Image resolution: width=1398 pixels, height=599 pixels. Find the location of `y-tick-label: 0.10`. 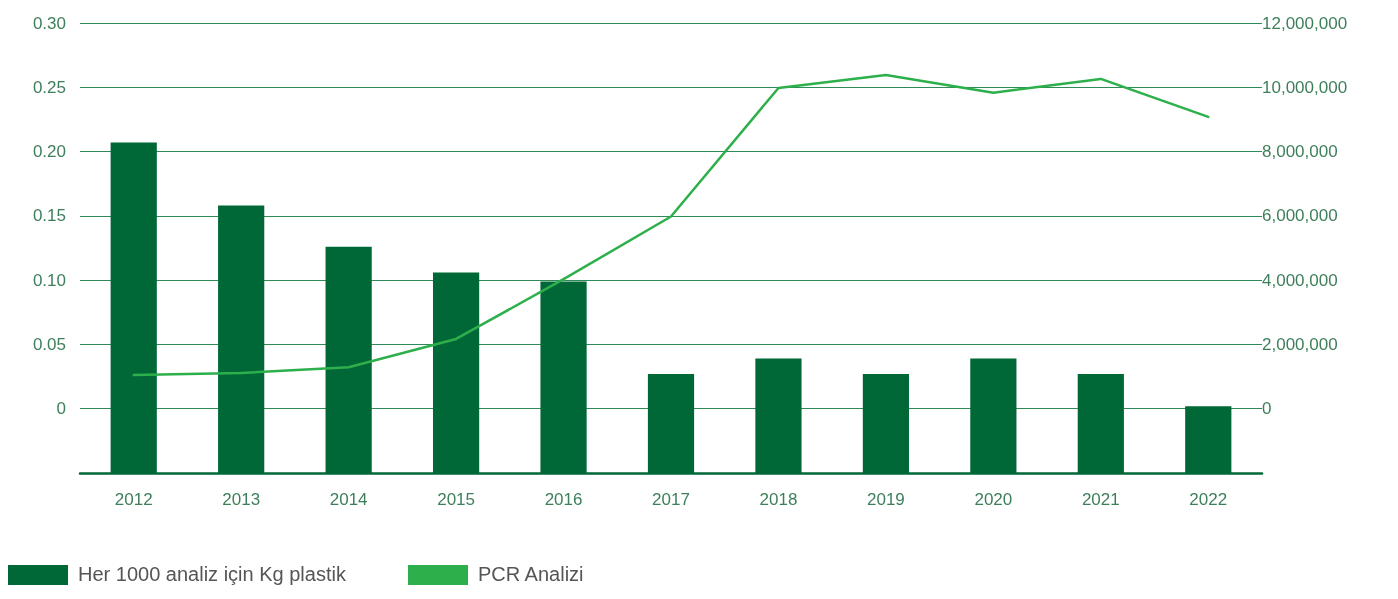

y-tick-label: 0.10 is located at coordinates (49, 280).